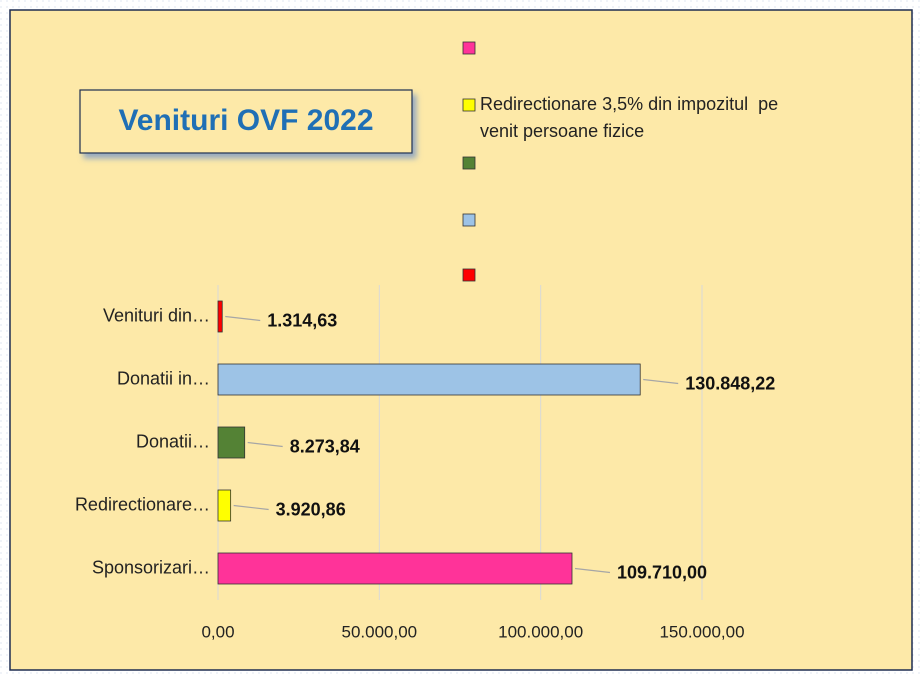 This screenshot has width=922, height=680. I want to click on title-box, so click(246, 121).